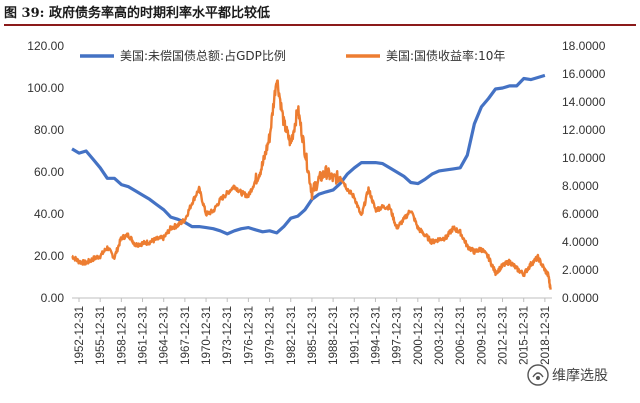 Image resolution: width=640 pixels, height=403 pixels. I want to click on figure-title: 图 39: 政府债务率高的时期利率水平都比较低, so click(137, 13).